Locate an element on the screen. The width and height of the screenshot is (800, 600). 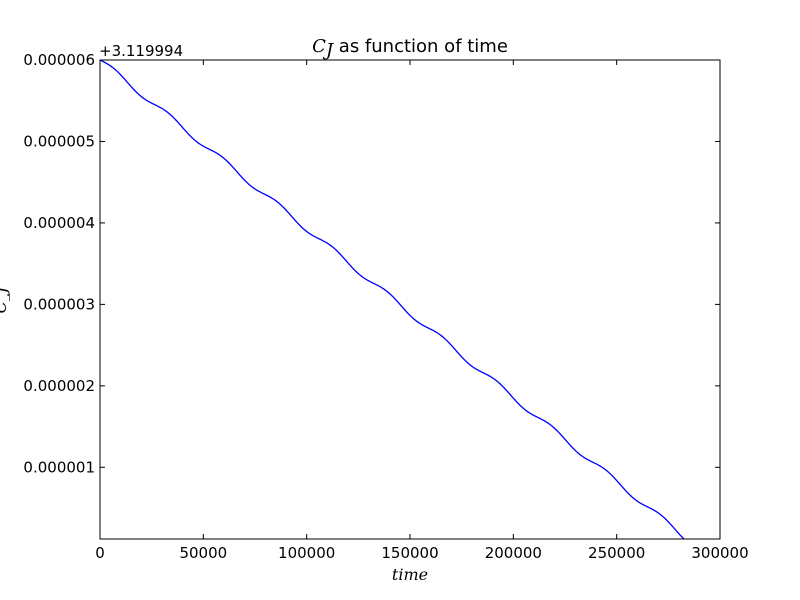
x-axis-label: time is located at coordinates (410, 574).